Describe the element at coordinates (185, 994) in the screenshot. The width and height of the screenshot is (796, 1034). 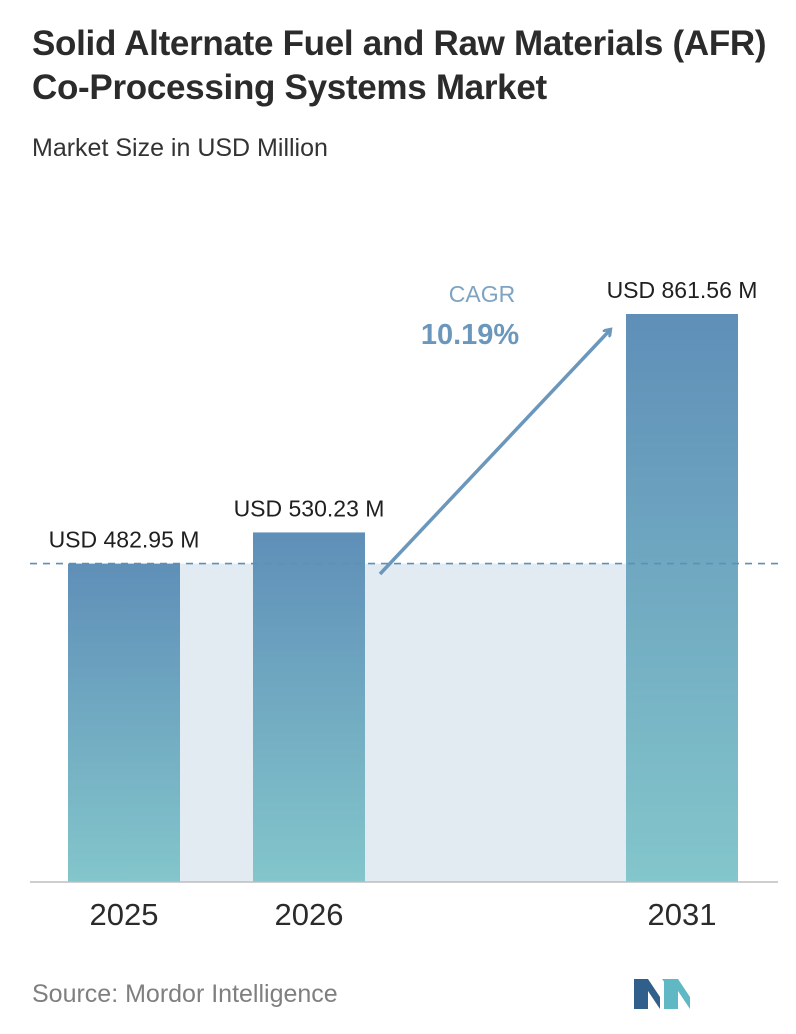
I see `source-caption: Source: Mordor Intelligence` at that location.